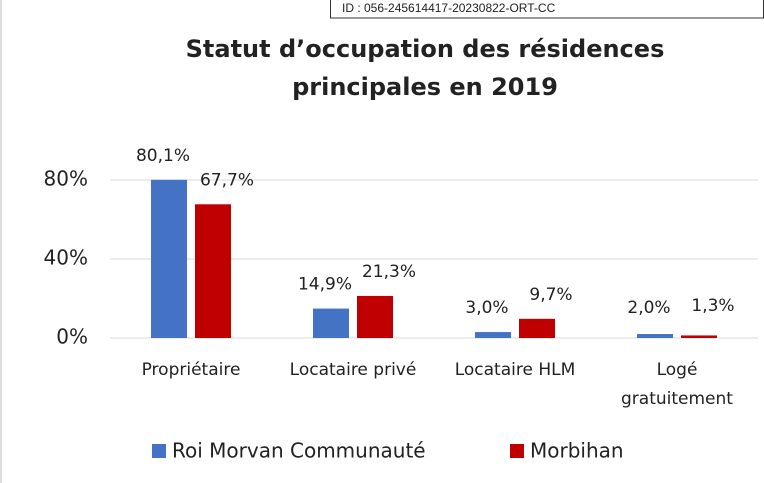 The width and height of the screenshot is (764, 483). I want to click on data-label: 21,3%, so click(389, 272).